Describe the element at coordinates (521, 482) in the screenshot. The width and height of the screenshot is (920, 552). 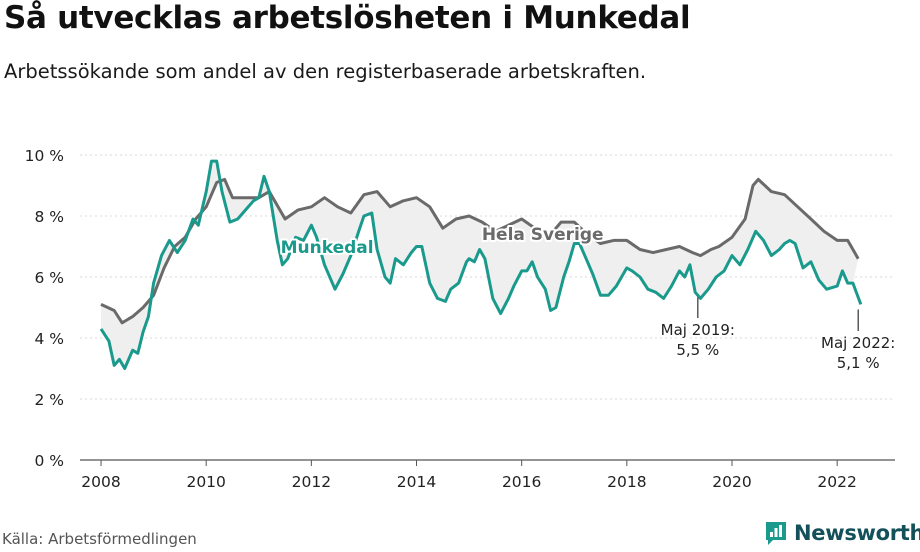
I see `x-tick-label: 2016` at that location.